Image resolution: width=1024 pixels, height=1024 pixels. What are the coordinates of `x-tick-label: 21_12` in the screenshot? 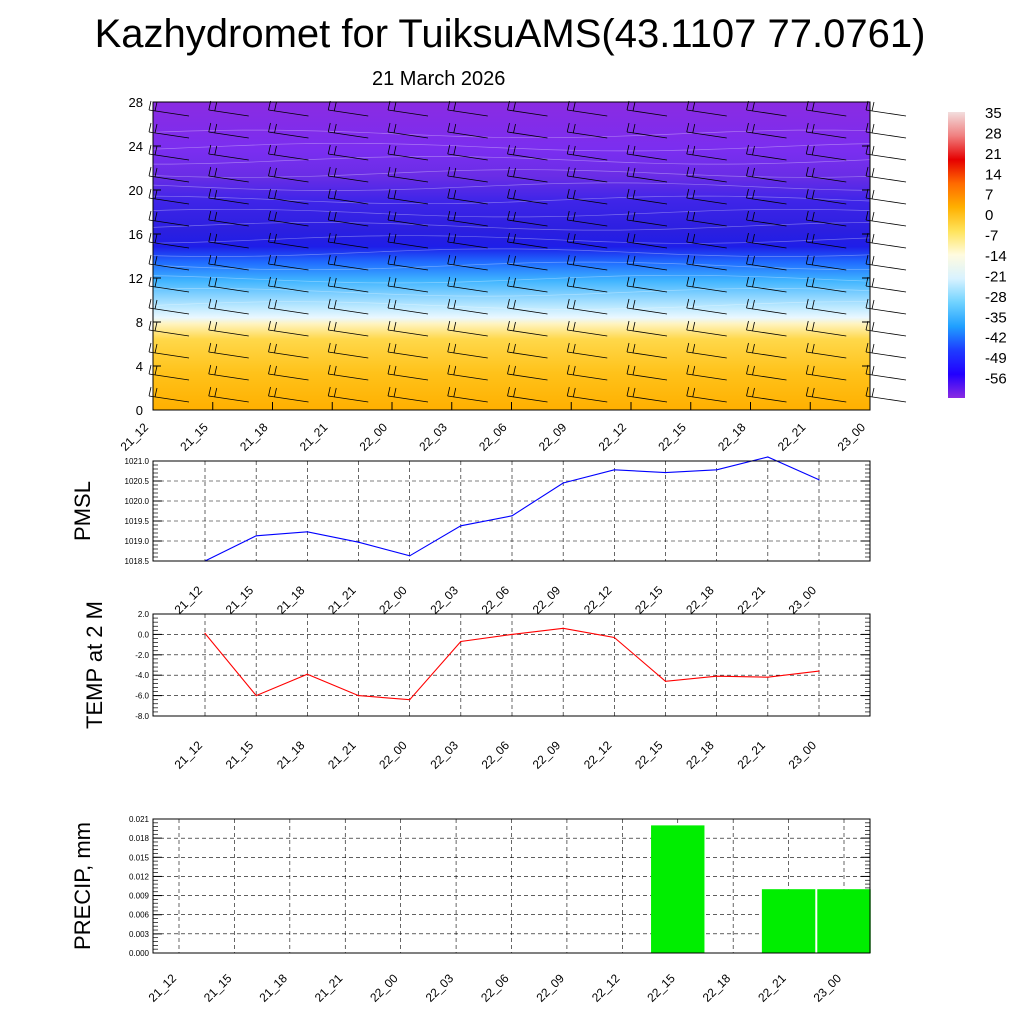 It's located at (163, 988).